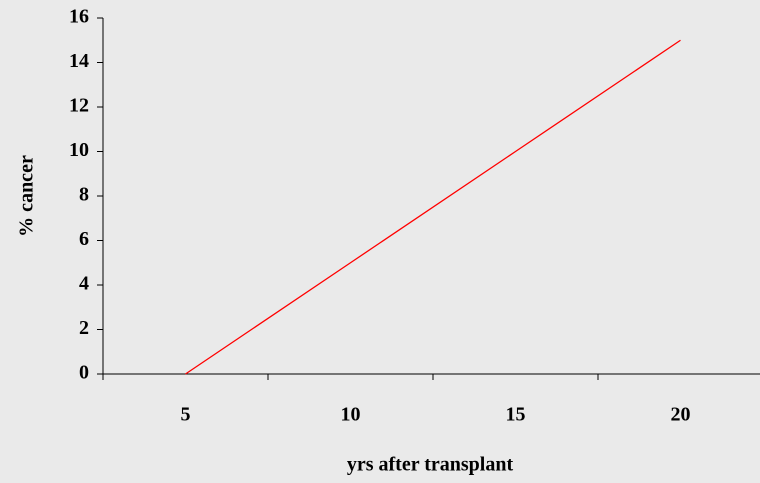  What do you see at coordinates (79, 61) in the screenshot?
I see `y-tick-label: 14` at bounding box center [79, 61].